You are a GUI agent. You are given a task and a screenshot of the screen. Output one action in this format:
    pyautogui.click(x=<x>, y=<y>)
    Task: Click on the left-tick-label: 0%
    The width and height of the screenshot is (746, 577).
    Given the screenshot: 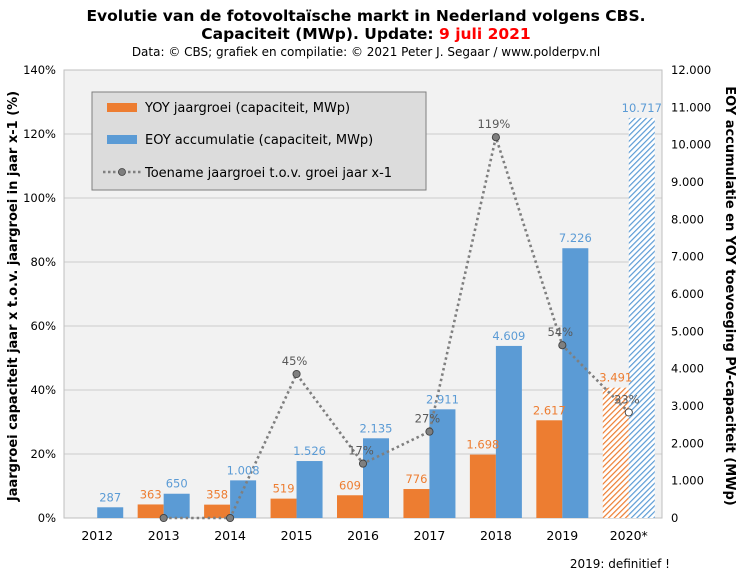 What is the action you would take?
    pyautogui.click(x=47, y=518)
    